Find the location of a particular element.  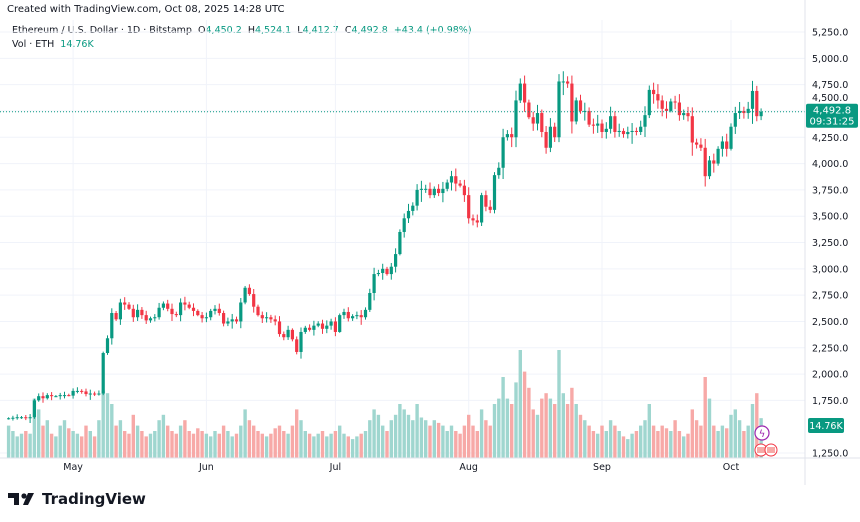

high-label: H is located at coordinates (251, 30).